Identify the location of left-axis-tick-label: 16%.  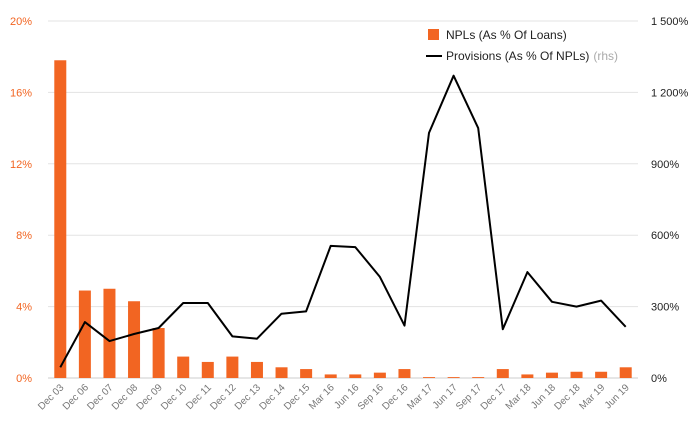
(21, 93).